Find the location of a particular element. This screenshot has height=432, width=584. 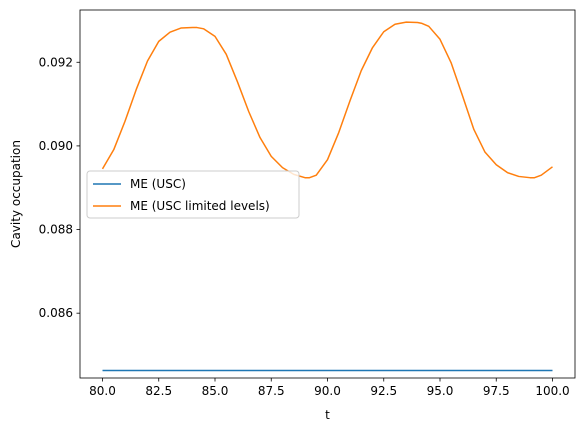

x-tick-label: 80.0 is located at coordinates (102, 391).